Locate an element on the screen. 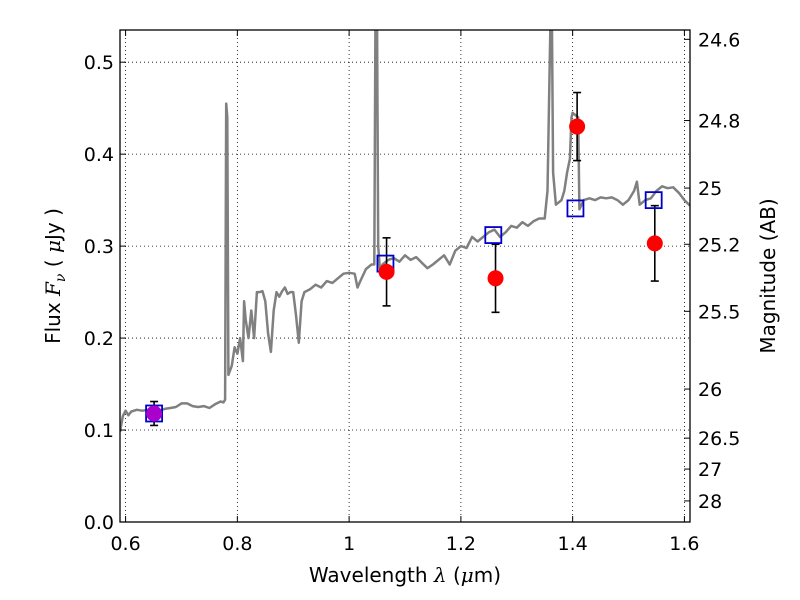  y-tick-label: 0.4 is located at coordinates (99, 155).